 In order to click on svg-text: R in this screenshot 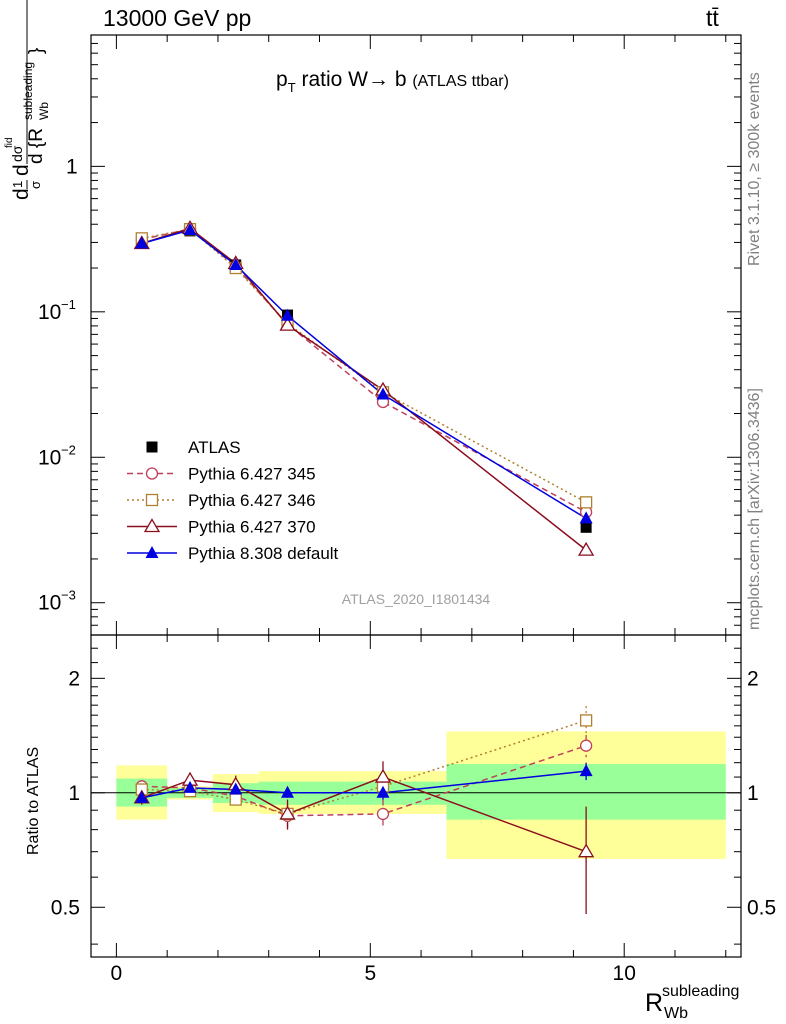, I will do `click(654, 1003)`.